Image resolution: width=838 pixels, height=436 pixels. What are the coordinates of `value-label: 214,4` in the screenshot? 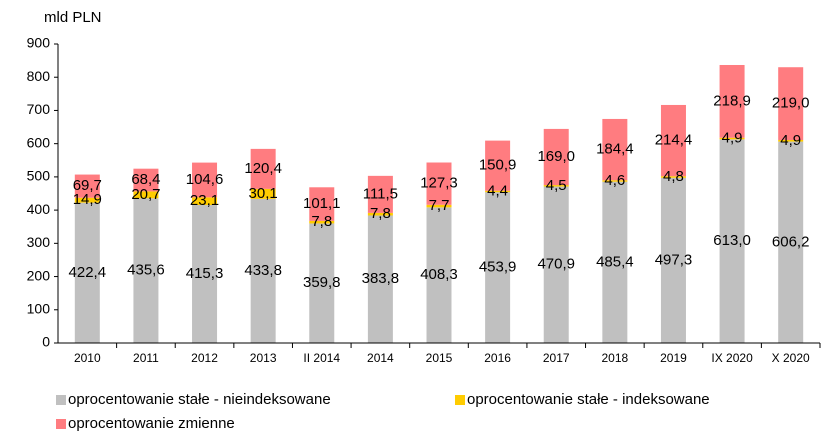 It's located at (674, 140).